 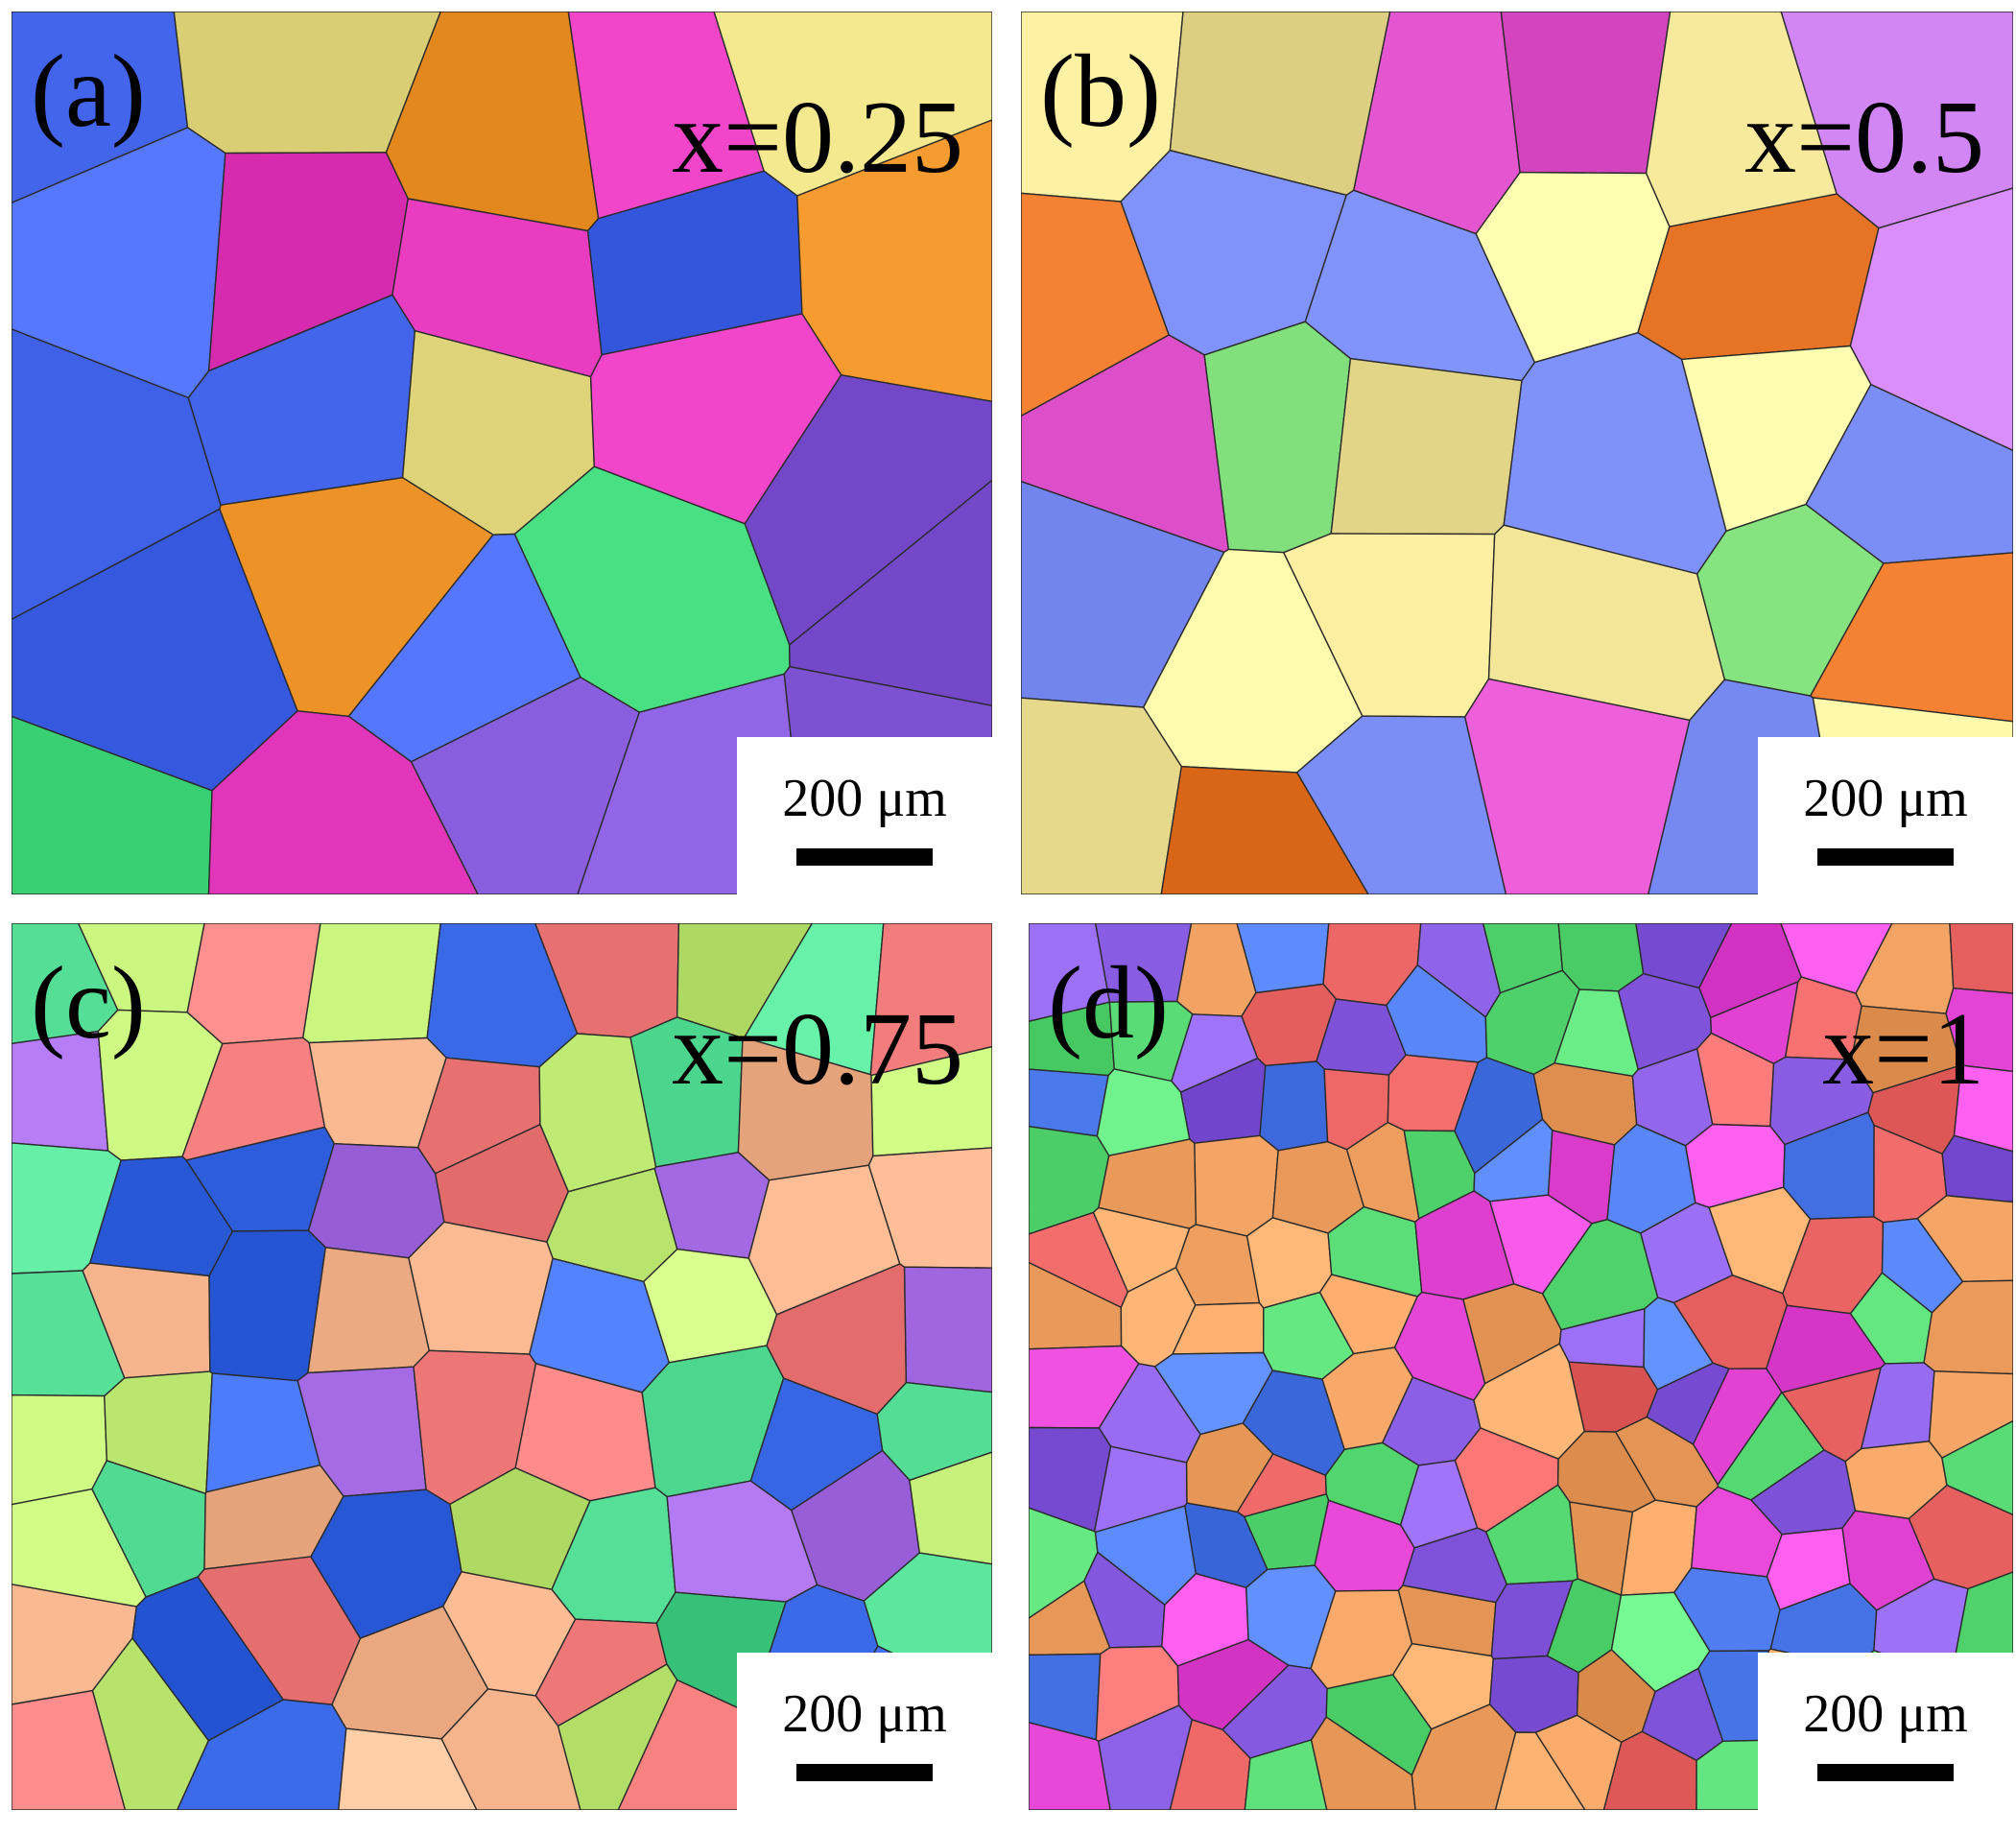 I want to click on scale-bar-text-a: 200 μm, so click(x=864, y=798).